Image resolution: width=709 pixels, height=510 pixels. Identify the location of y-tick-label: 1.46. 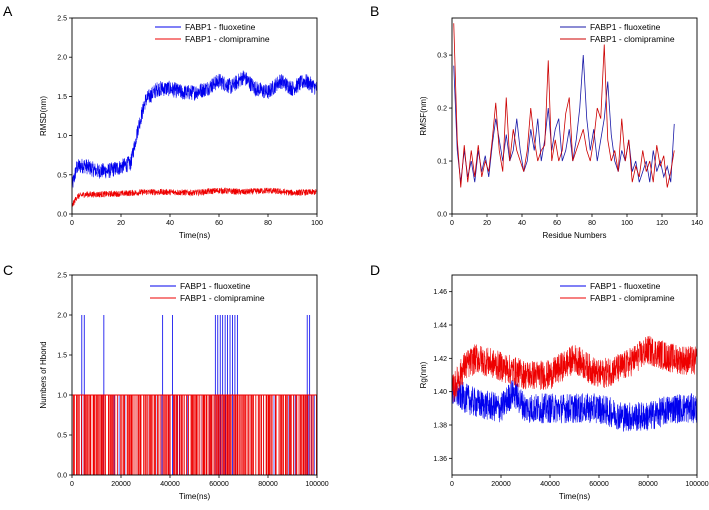
(440, 292).